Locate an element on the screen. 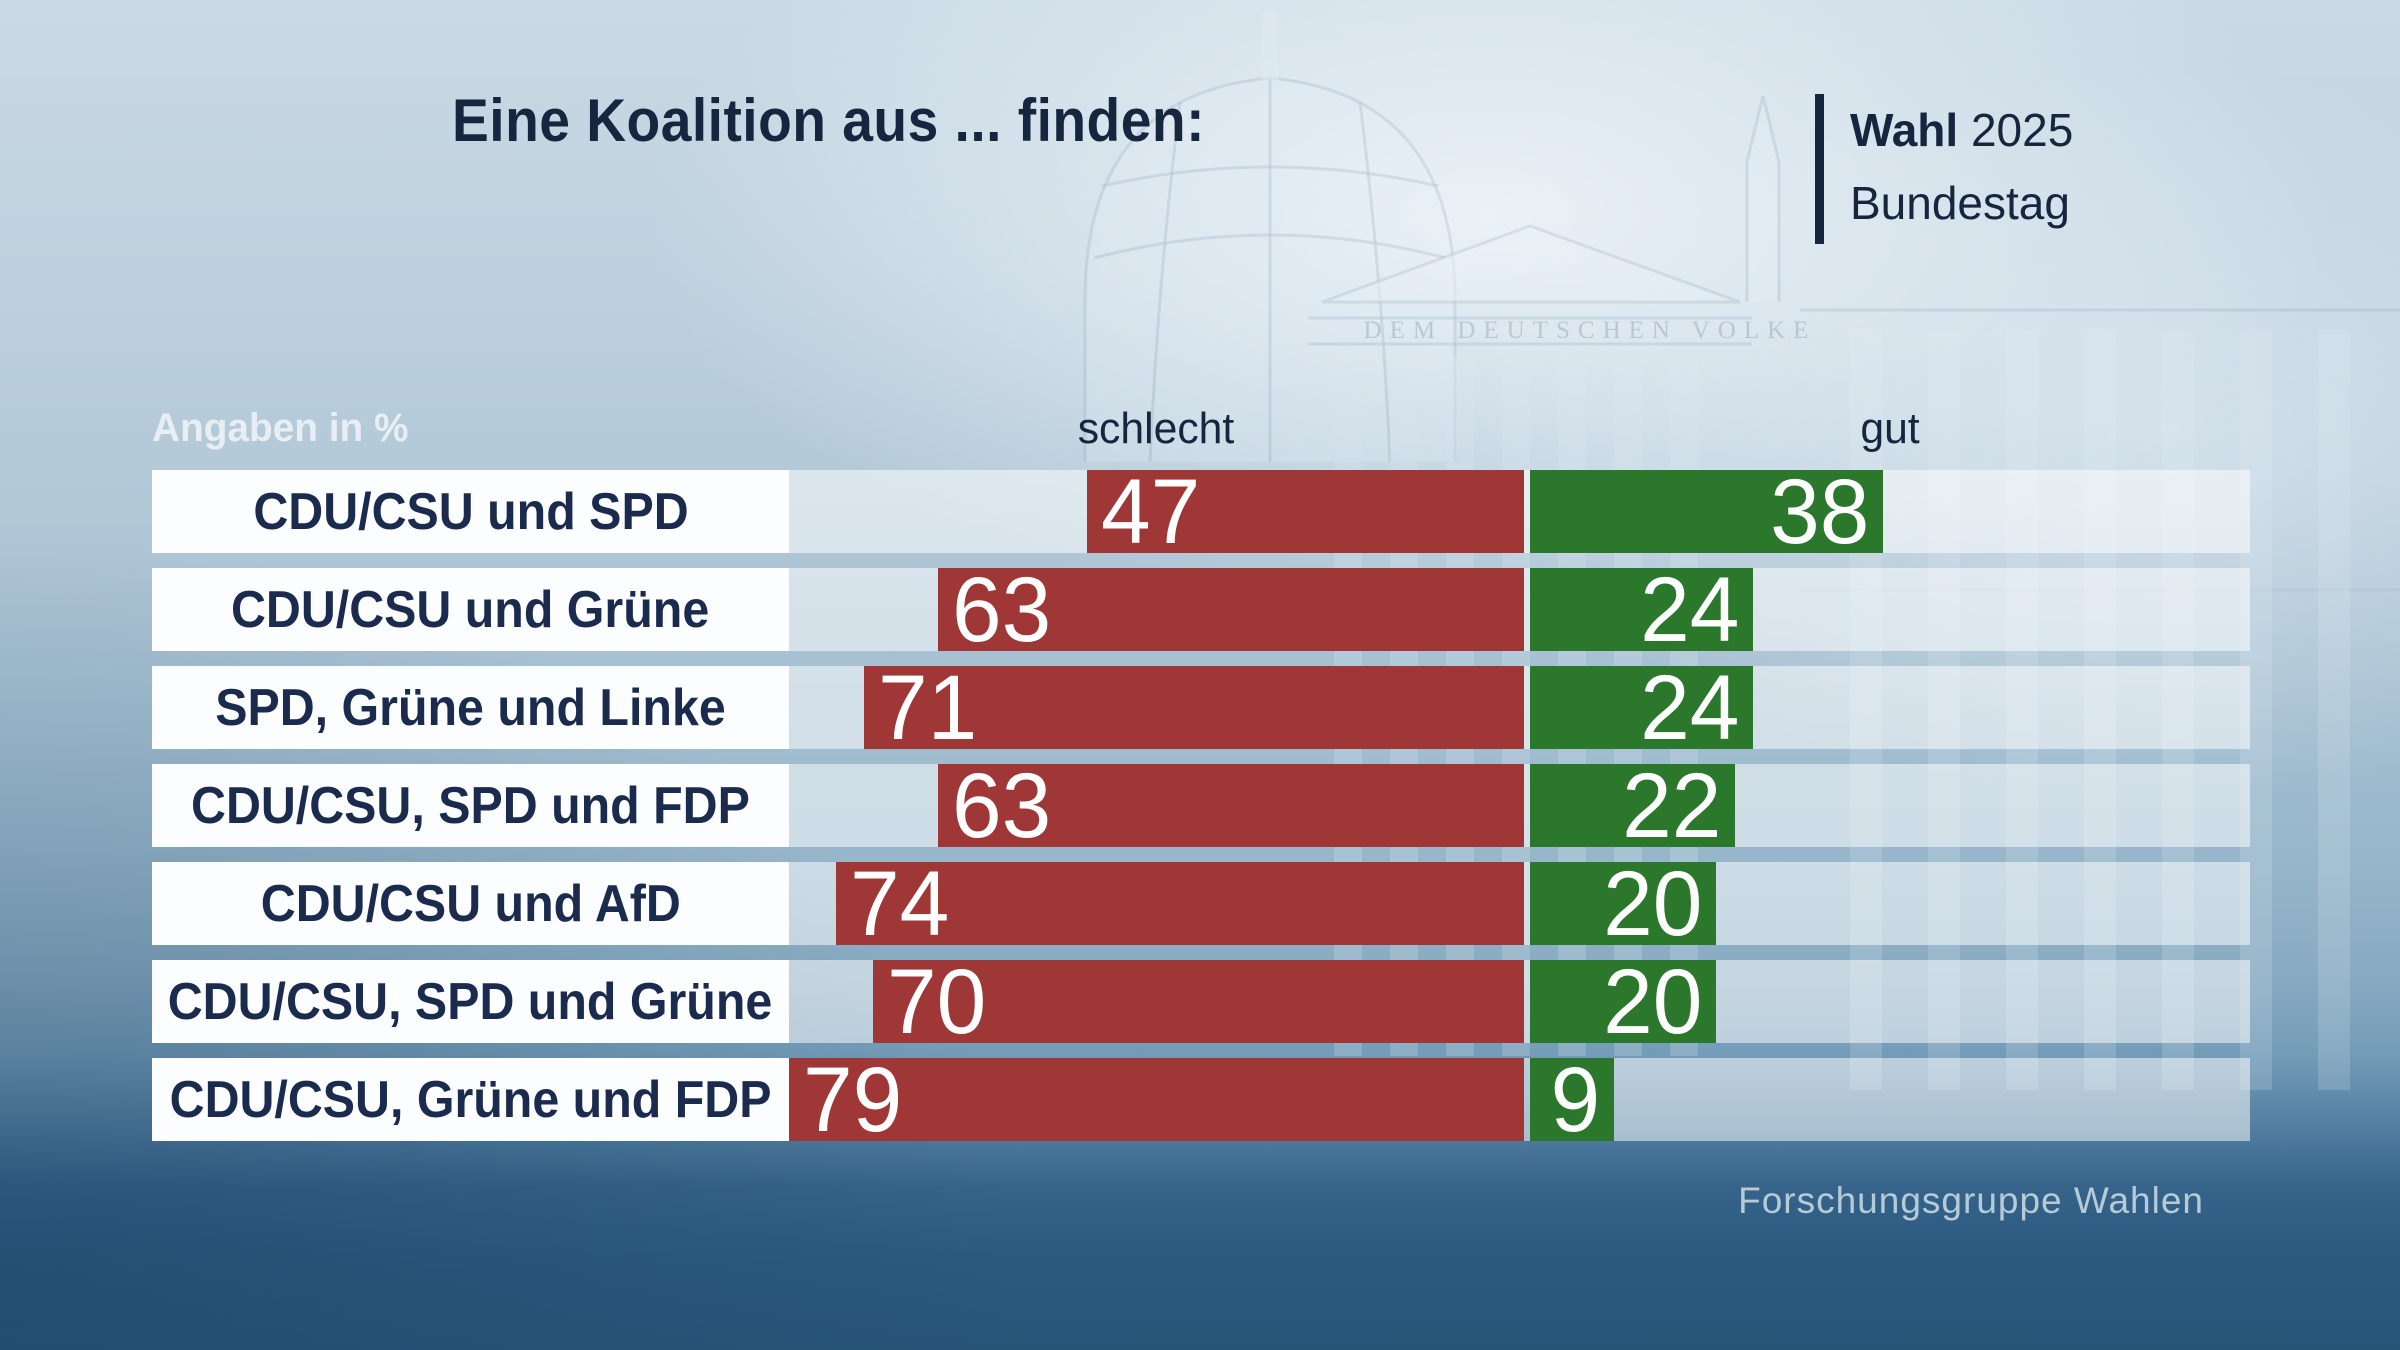 The image size is (2400, 1350). bar-gut: 22 is located at coordinates (1632, 806).